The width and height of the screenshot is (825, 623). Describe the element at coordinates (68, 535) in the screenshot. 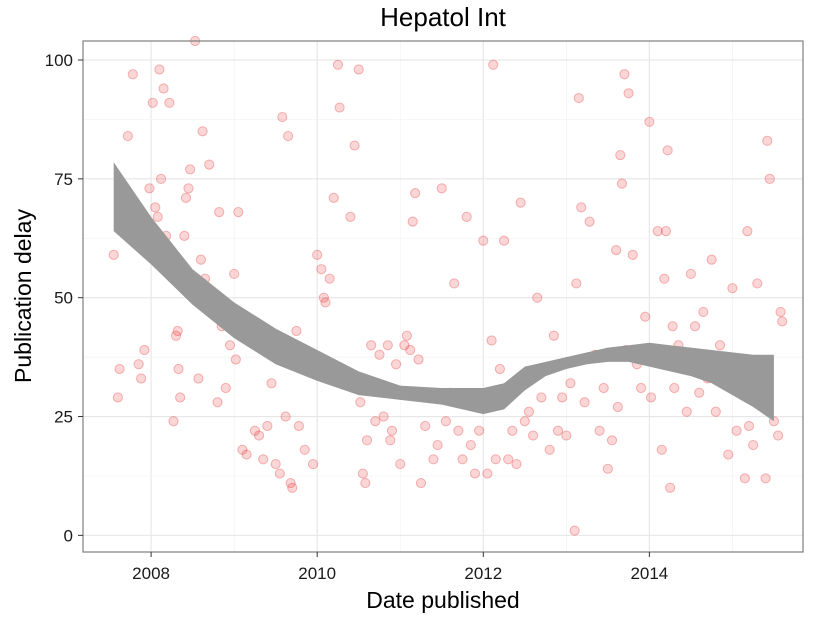

I see `y-tick-label: 0` at that location.